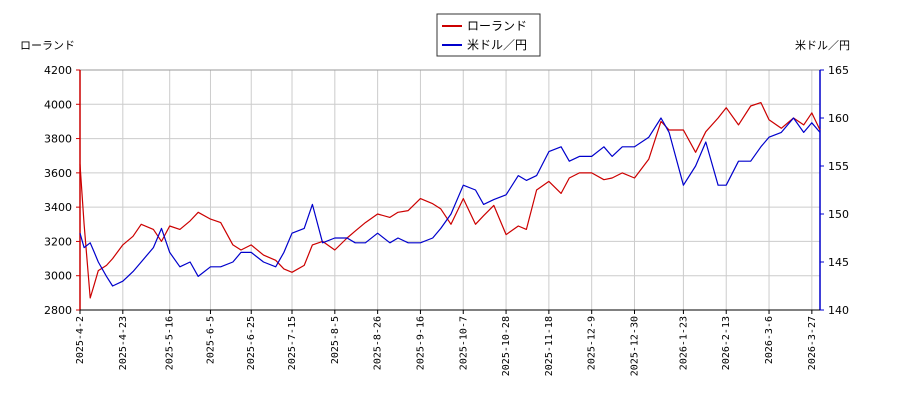 This screenshot has height=400, width=900. What do you see at coordinates (292, 343) in the screenshot?
I see `x-tick-label: 2025-7-15` at bounding box center [292, 343].